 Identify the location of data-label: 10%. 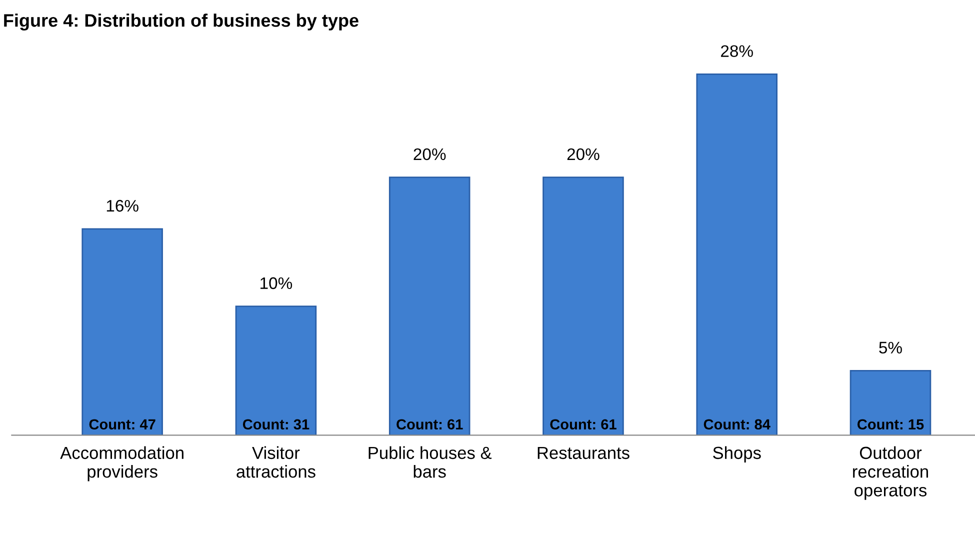
(276, 283).